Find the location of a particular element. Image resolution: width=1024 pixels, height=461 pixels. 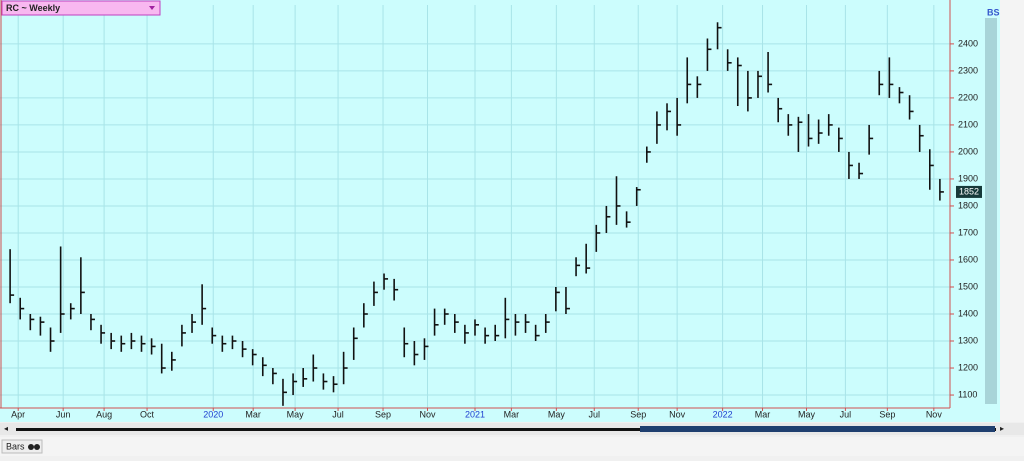

y-tick-label: 1700 is located at coordinates (968, 232).